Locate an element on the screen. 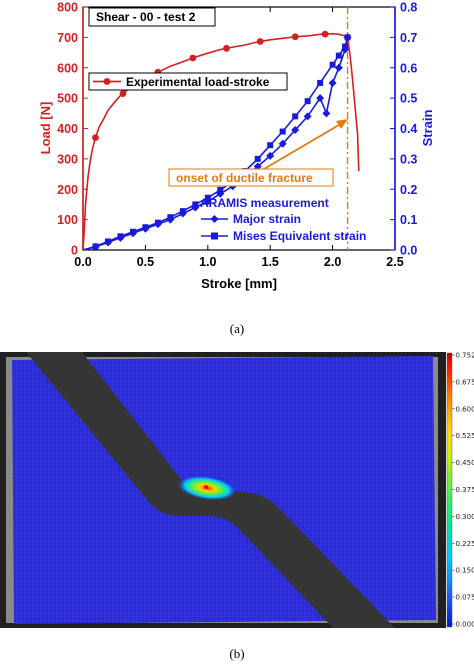 This screenshot has width=474, height=667. fracture-annotation-arrow is located at coordinates (304, 145).